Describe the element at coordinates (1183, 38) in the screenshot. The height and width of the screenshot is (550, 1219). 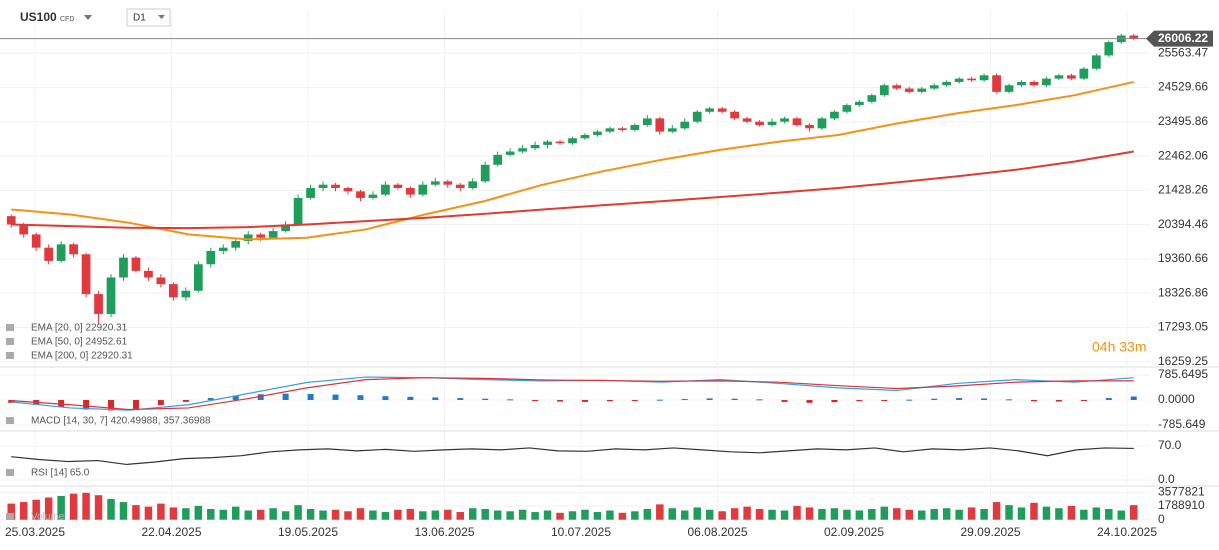
I see `last-price-label: 26006.22` at that location.